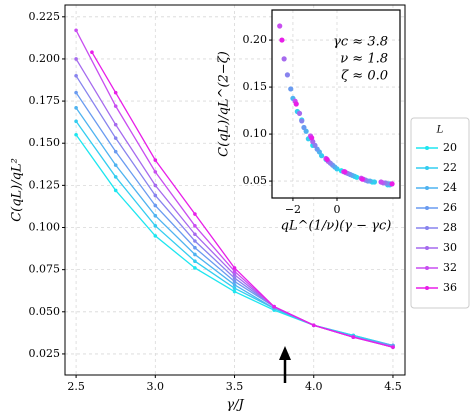 The image size is (474, 412). Describe the element at coordinates (293, 209) in the screenshot. I see `x-tick-label: −2` at that location.